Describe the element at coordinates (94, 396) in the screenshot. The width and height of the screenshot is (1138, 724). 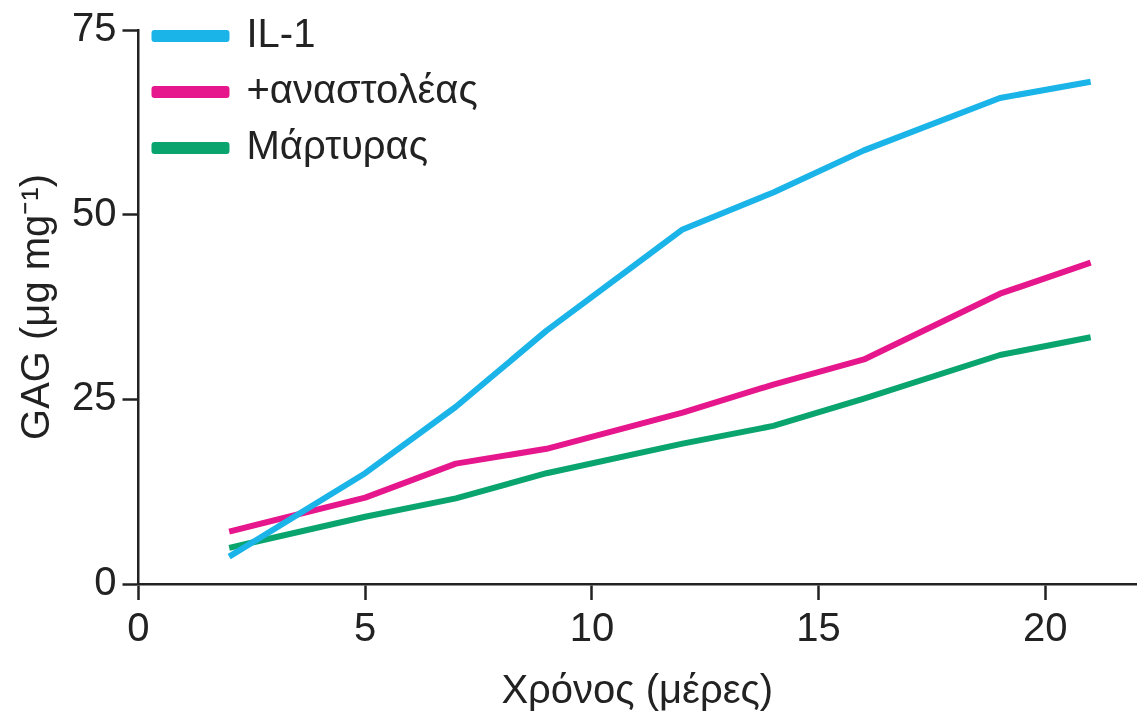
I see `y-tick-label: 25` at that location.